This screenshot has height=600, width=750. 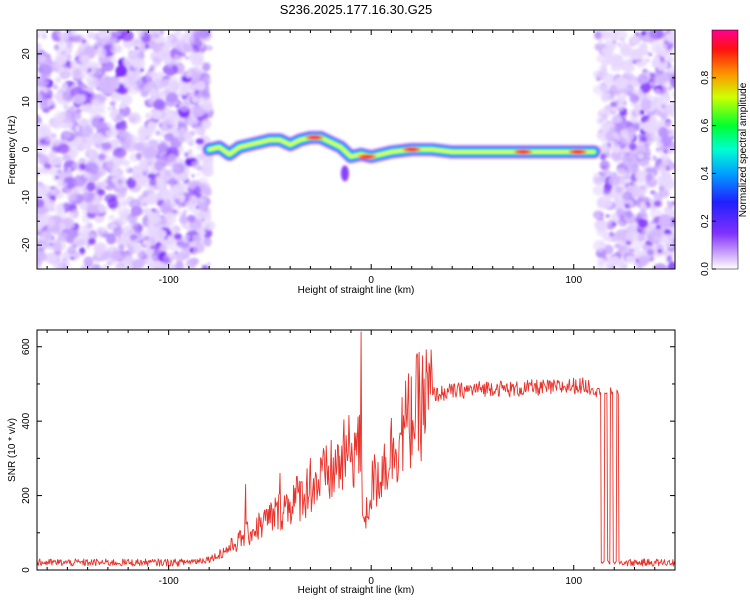 What do you see at coordinates (26, 420) in the screenshot?
I see `snr-y-tick-label: 400` at bounding box center [26, 420].